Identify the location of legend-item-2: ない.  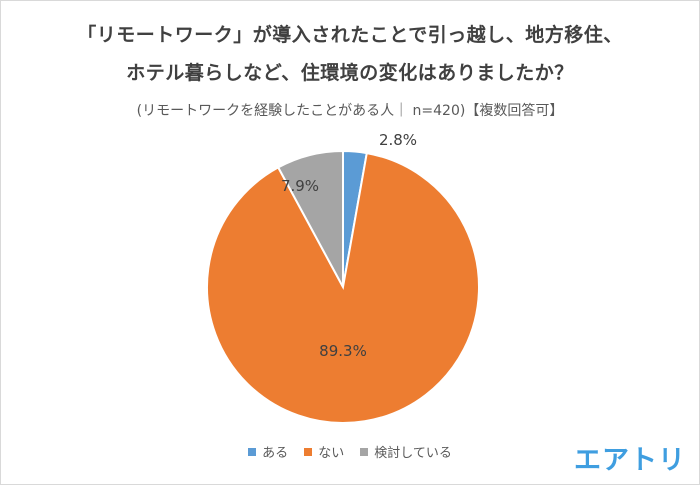
(324, 451).